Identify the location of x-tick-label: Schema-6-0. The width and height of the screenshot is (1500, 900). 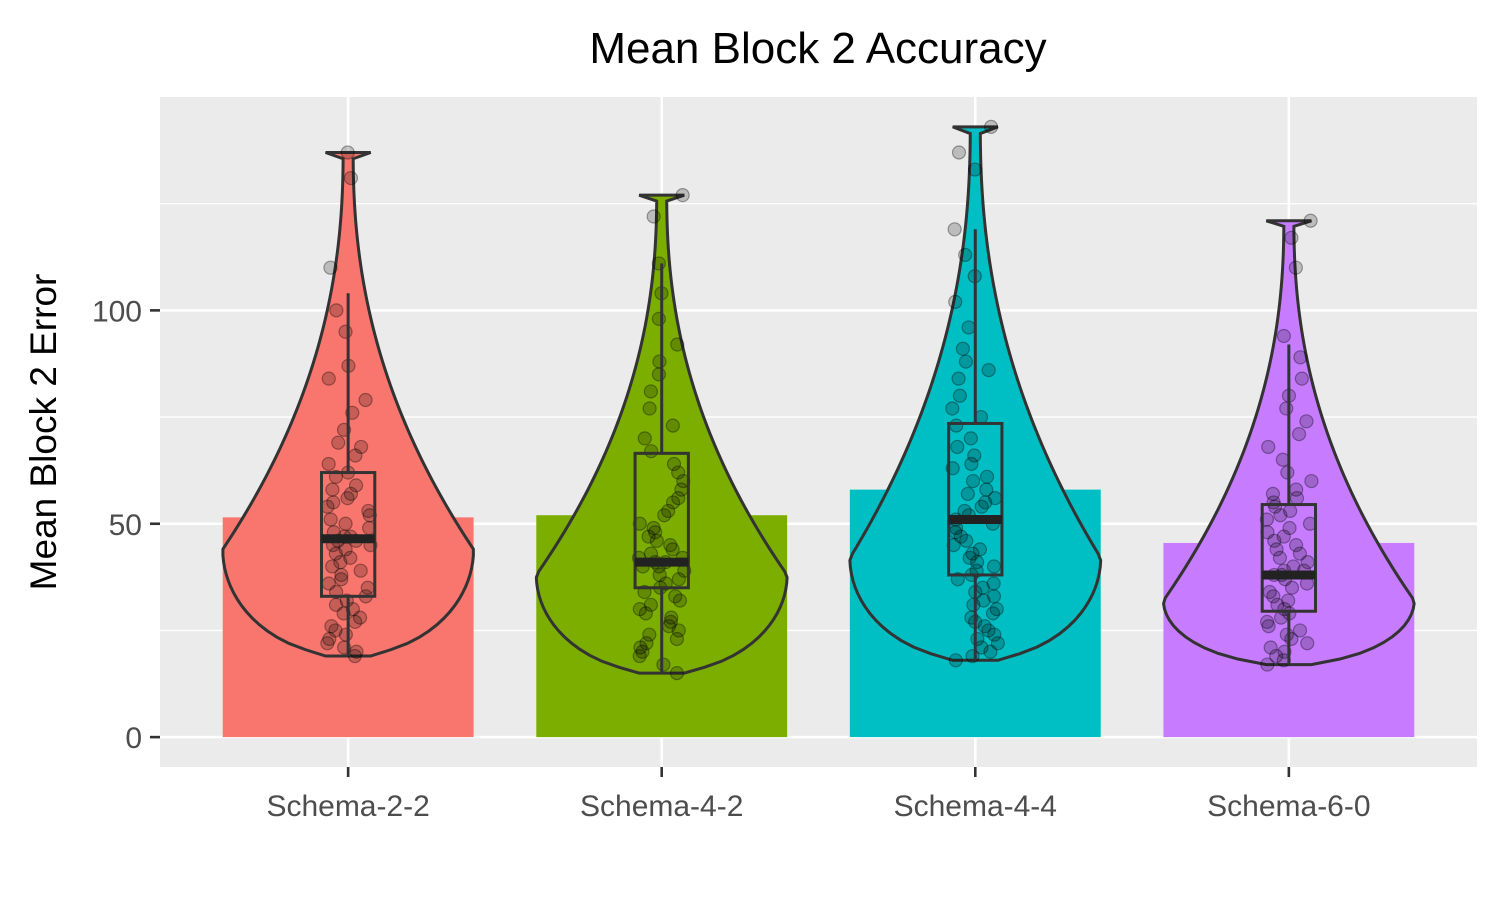
(1288, 806).